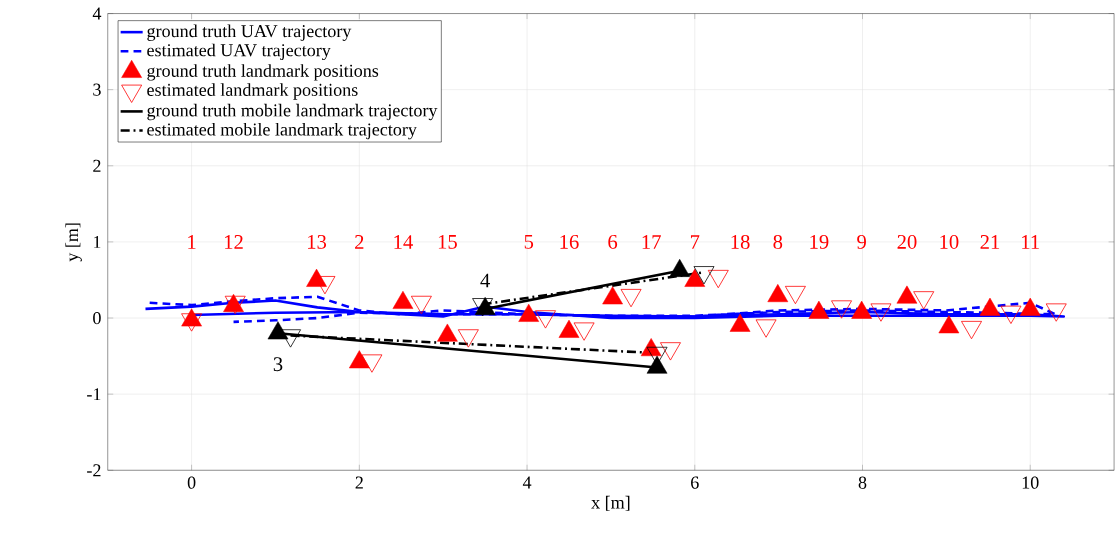 The image size is (1117, 543). I want to click on x-tick-label: 6, so click(695, 482).